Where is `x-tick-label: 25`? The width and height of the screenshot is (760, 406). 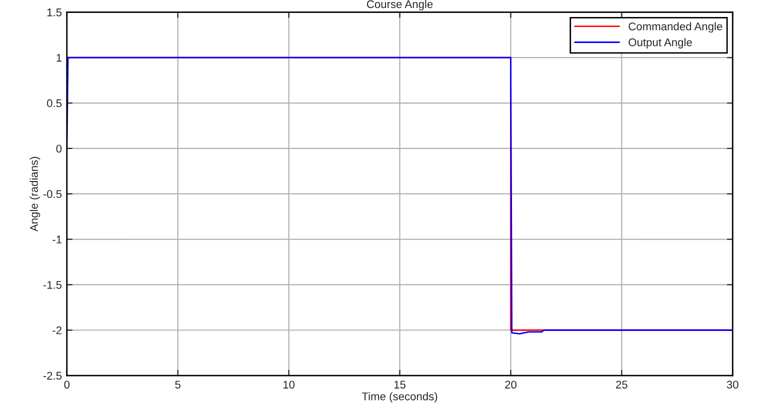 x-tick-label: 25 is located at coordinates (622, 384).